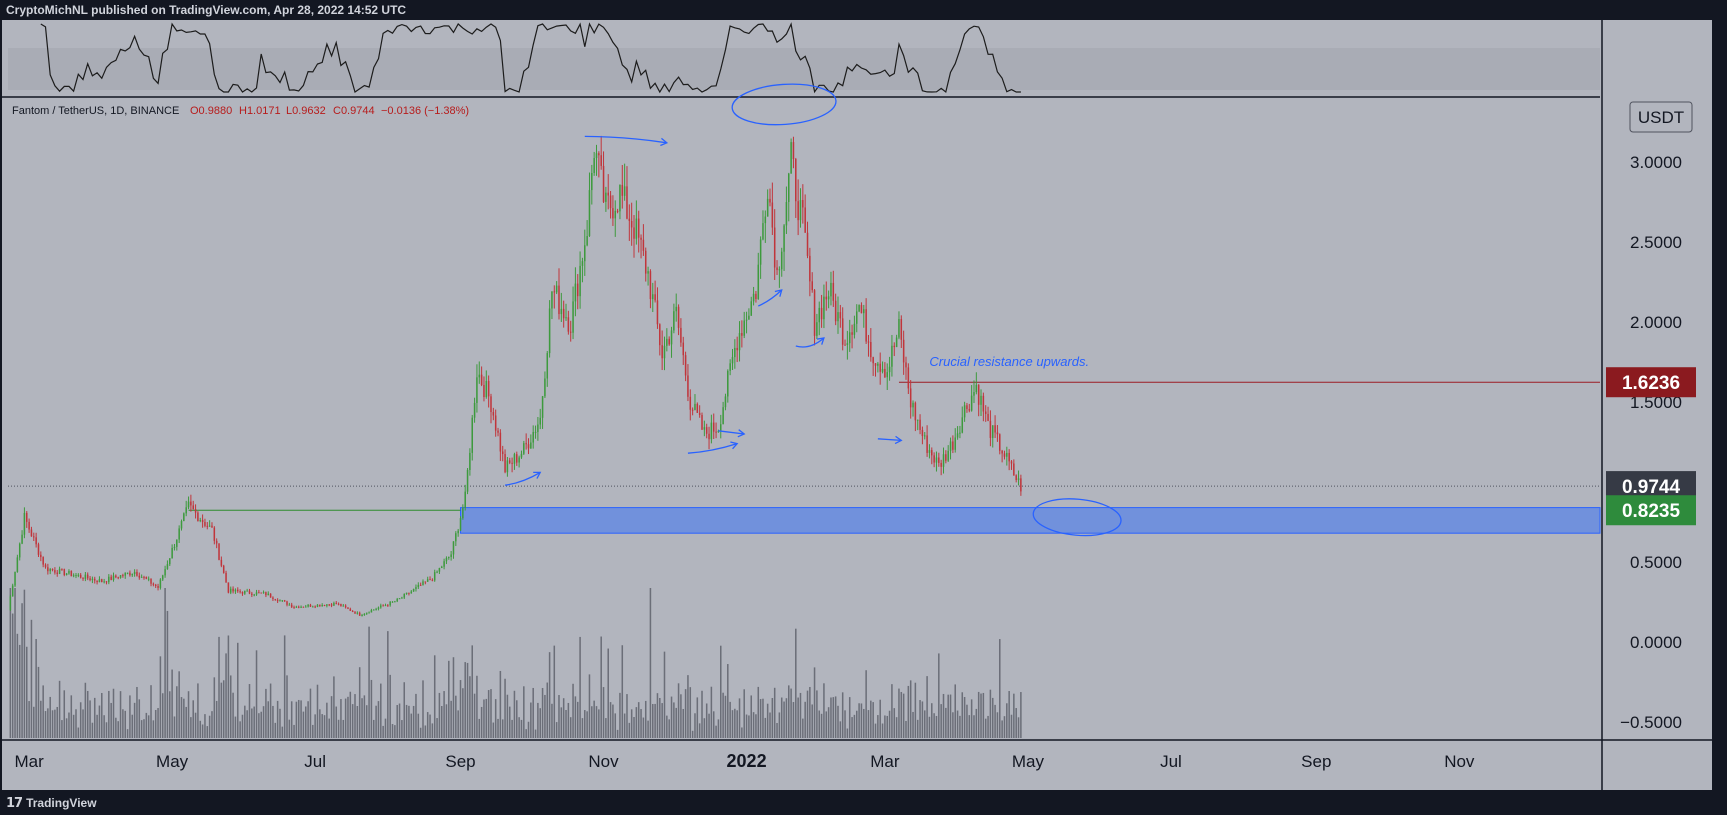 The height and width of the screenshot is (815, 1727). What do you see at coordinates (1077, 517) in the screenshot?
I see `annotation-circle` at bounding box center [1077, 517].